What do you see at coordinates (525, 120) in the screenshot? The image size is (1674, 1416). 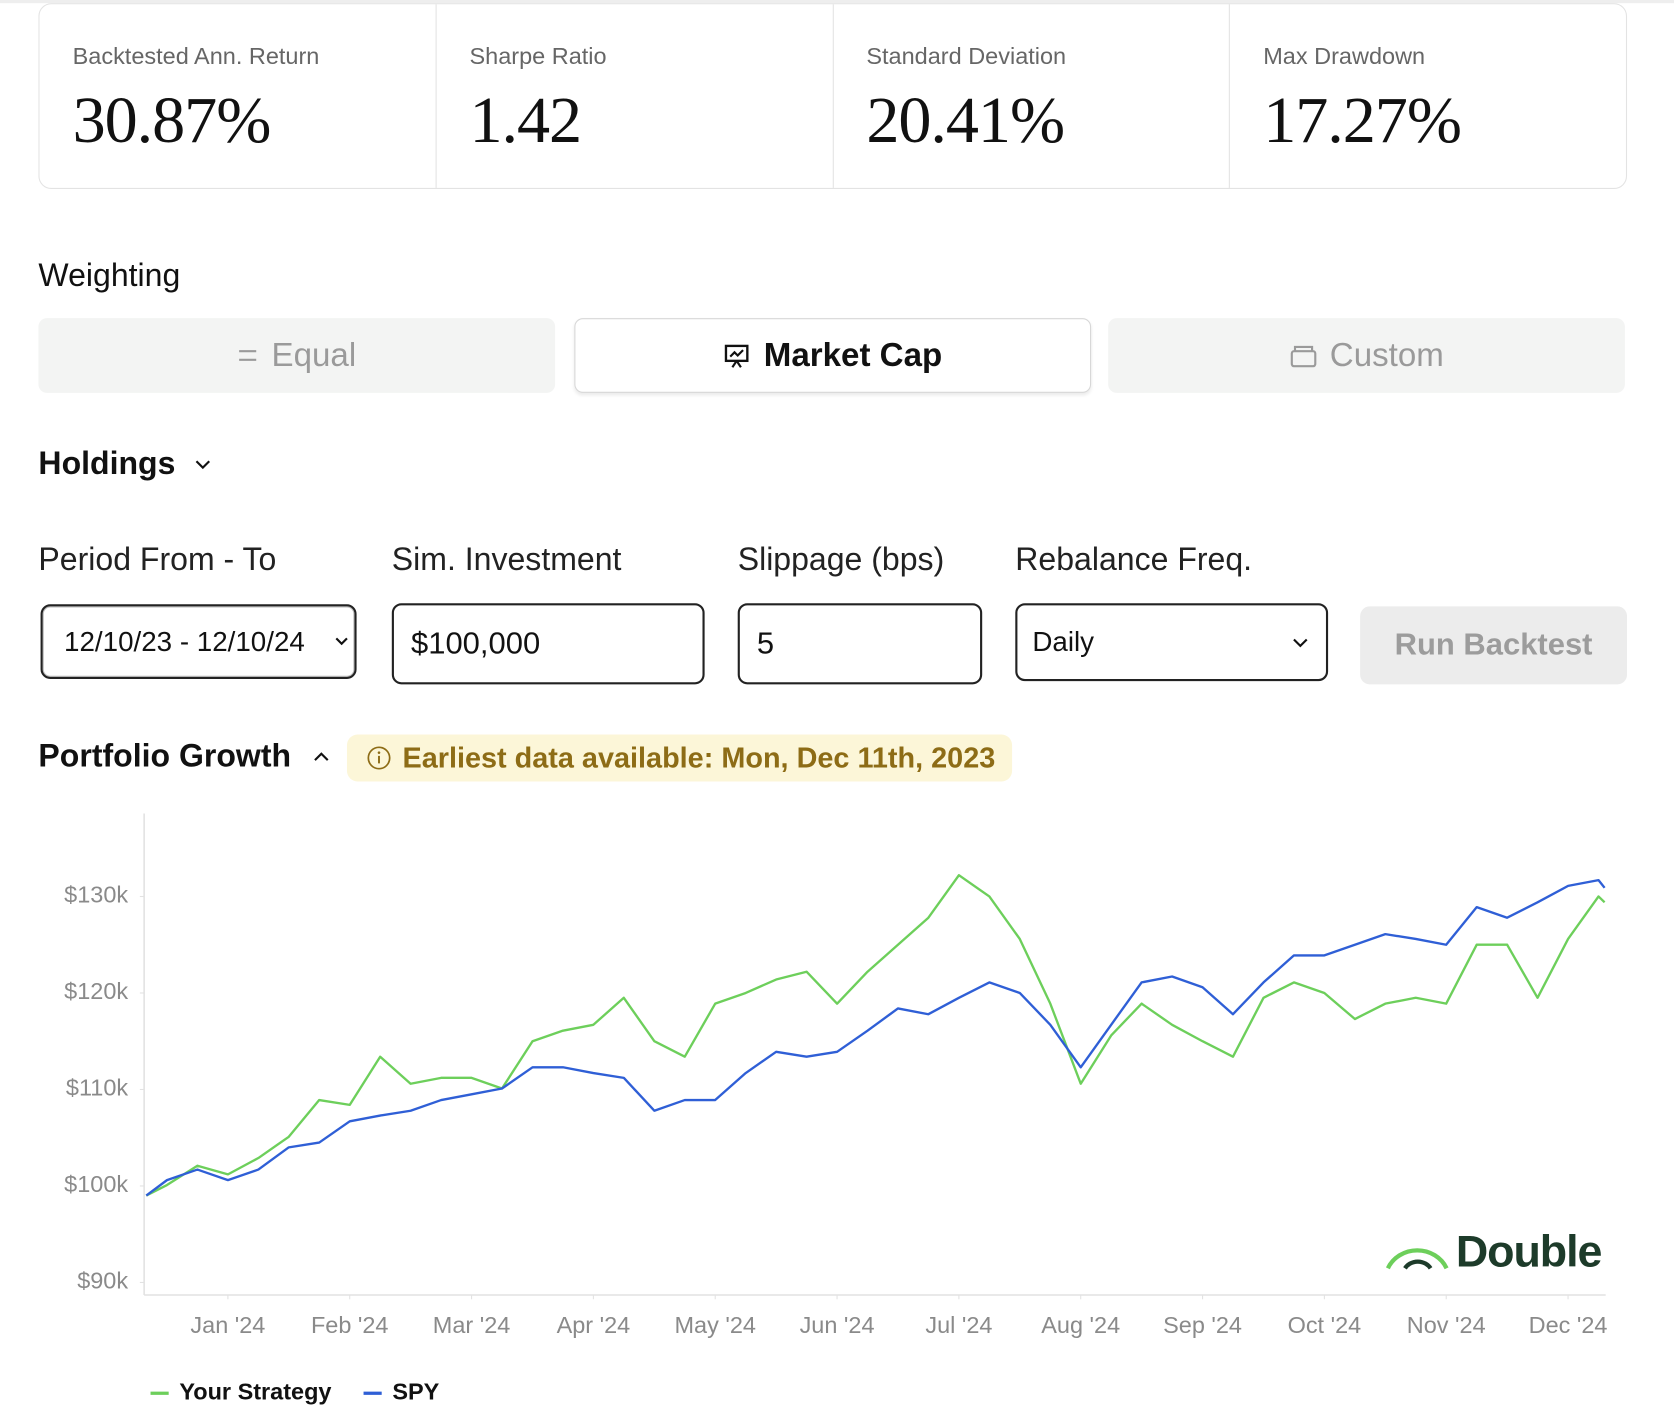 I see `metric-value: 1.42` at bounding box center [525, 120].